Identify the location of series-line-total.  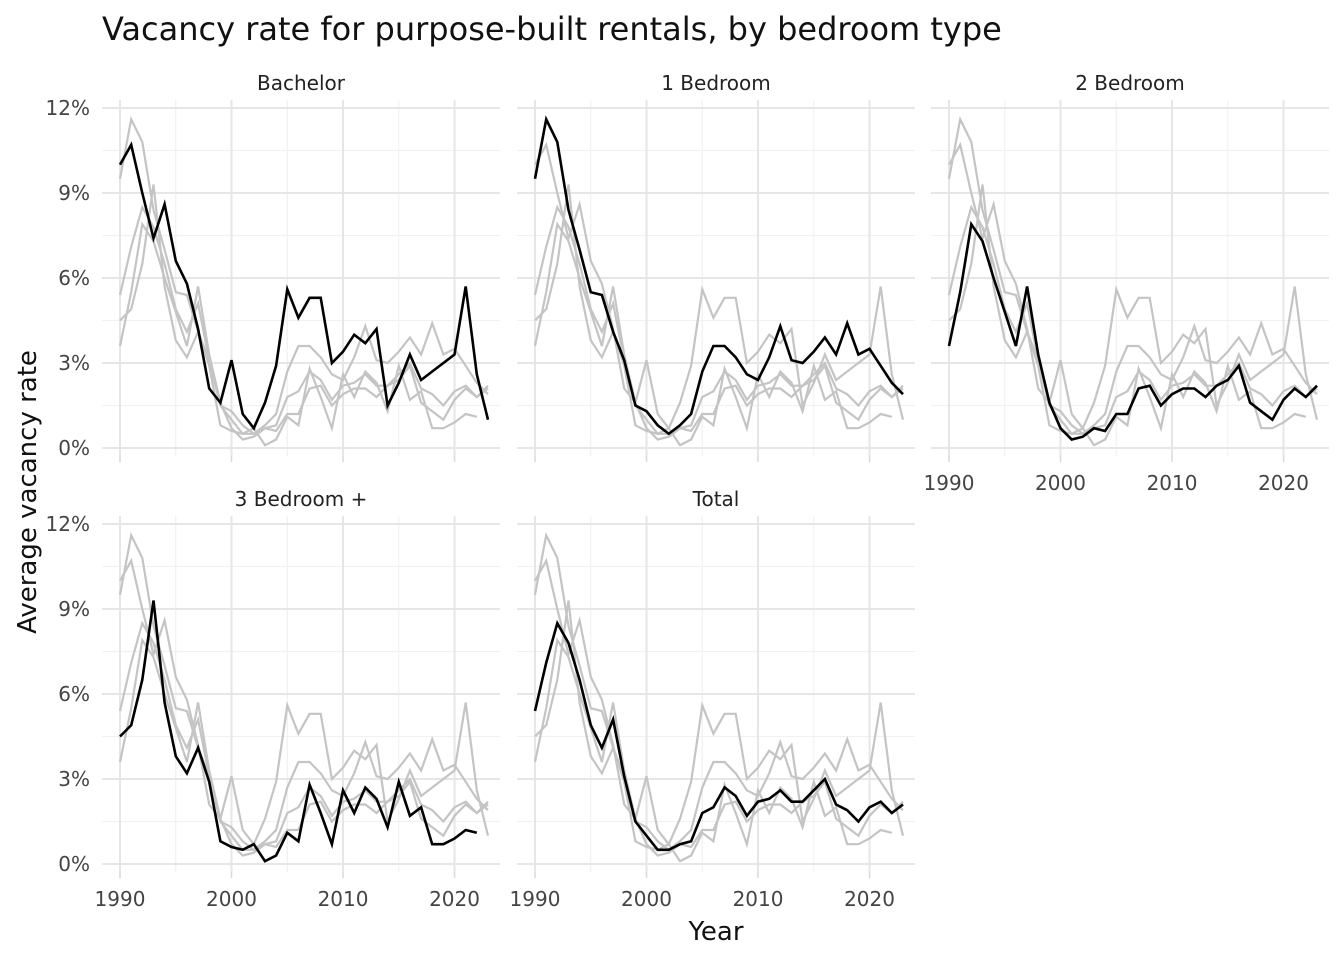
(718, 735).